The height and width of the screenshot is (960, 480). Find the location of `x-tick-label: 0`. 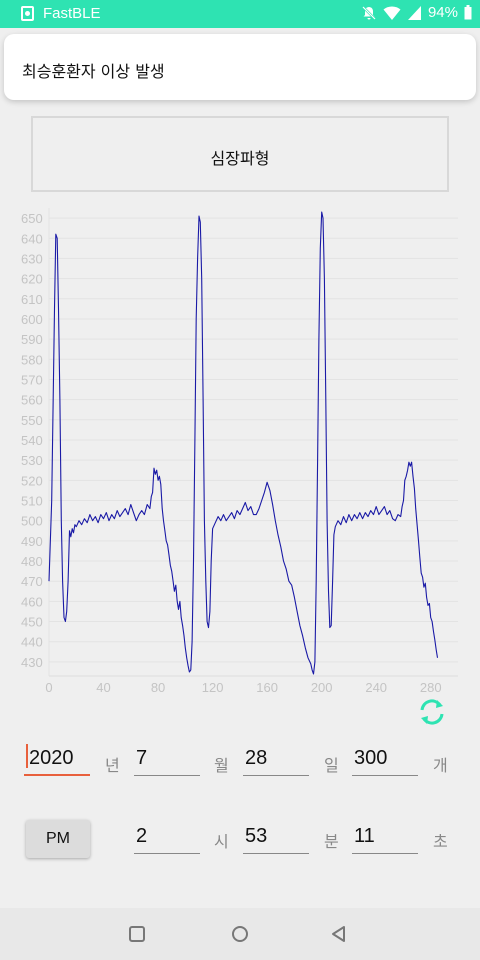

x-tick-label: 0 is located at coordinates (48, 687).